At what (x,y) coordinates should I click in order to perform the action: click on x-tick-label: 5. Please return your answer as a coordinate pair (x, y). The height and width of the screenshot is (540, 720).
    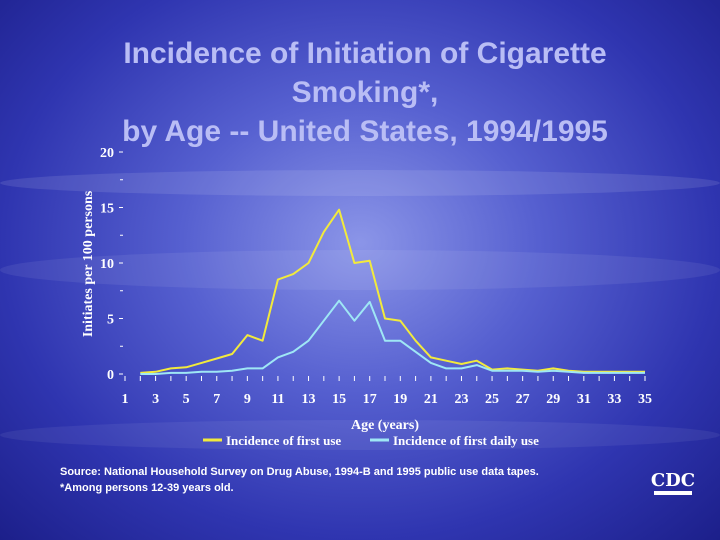
    Looking at the image, I should click on (186, 399).